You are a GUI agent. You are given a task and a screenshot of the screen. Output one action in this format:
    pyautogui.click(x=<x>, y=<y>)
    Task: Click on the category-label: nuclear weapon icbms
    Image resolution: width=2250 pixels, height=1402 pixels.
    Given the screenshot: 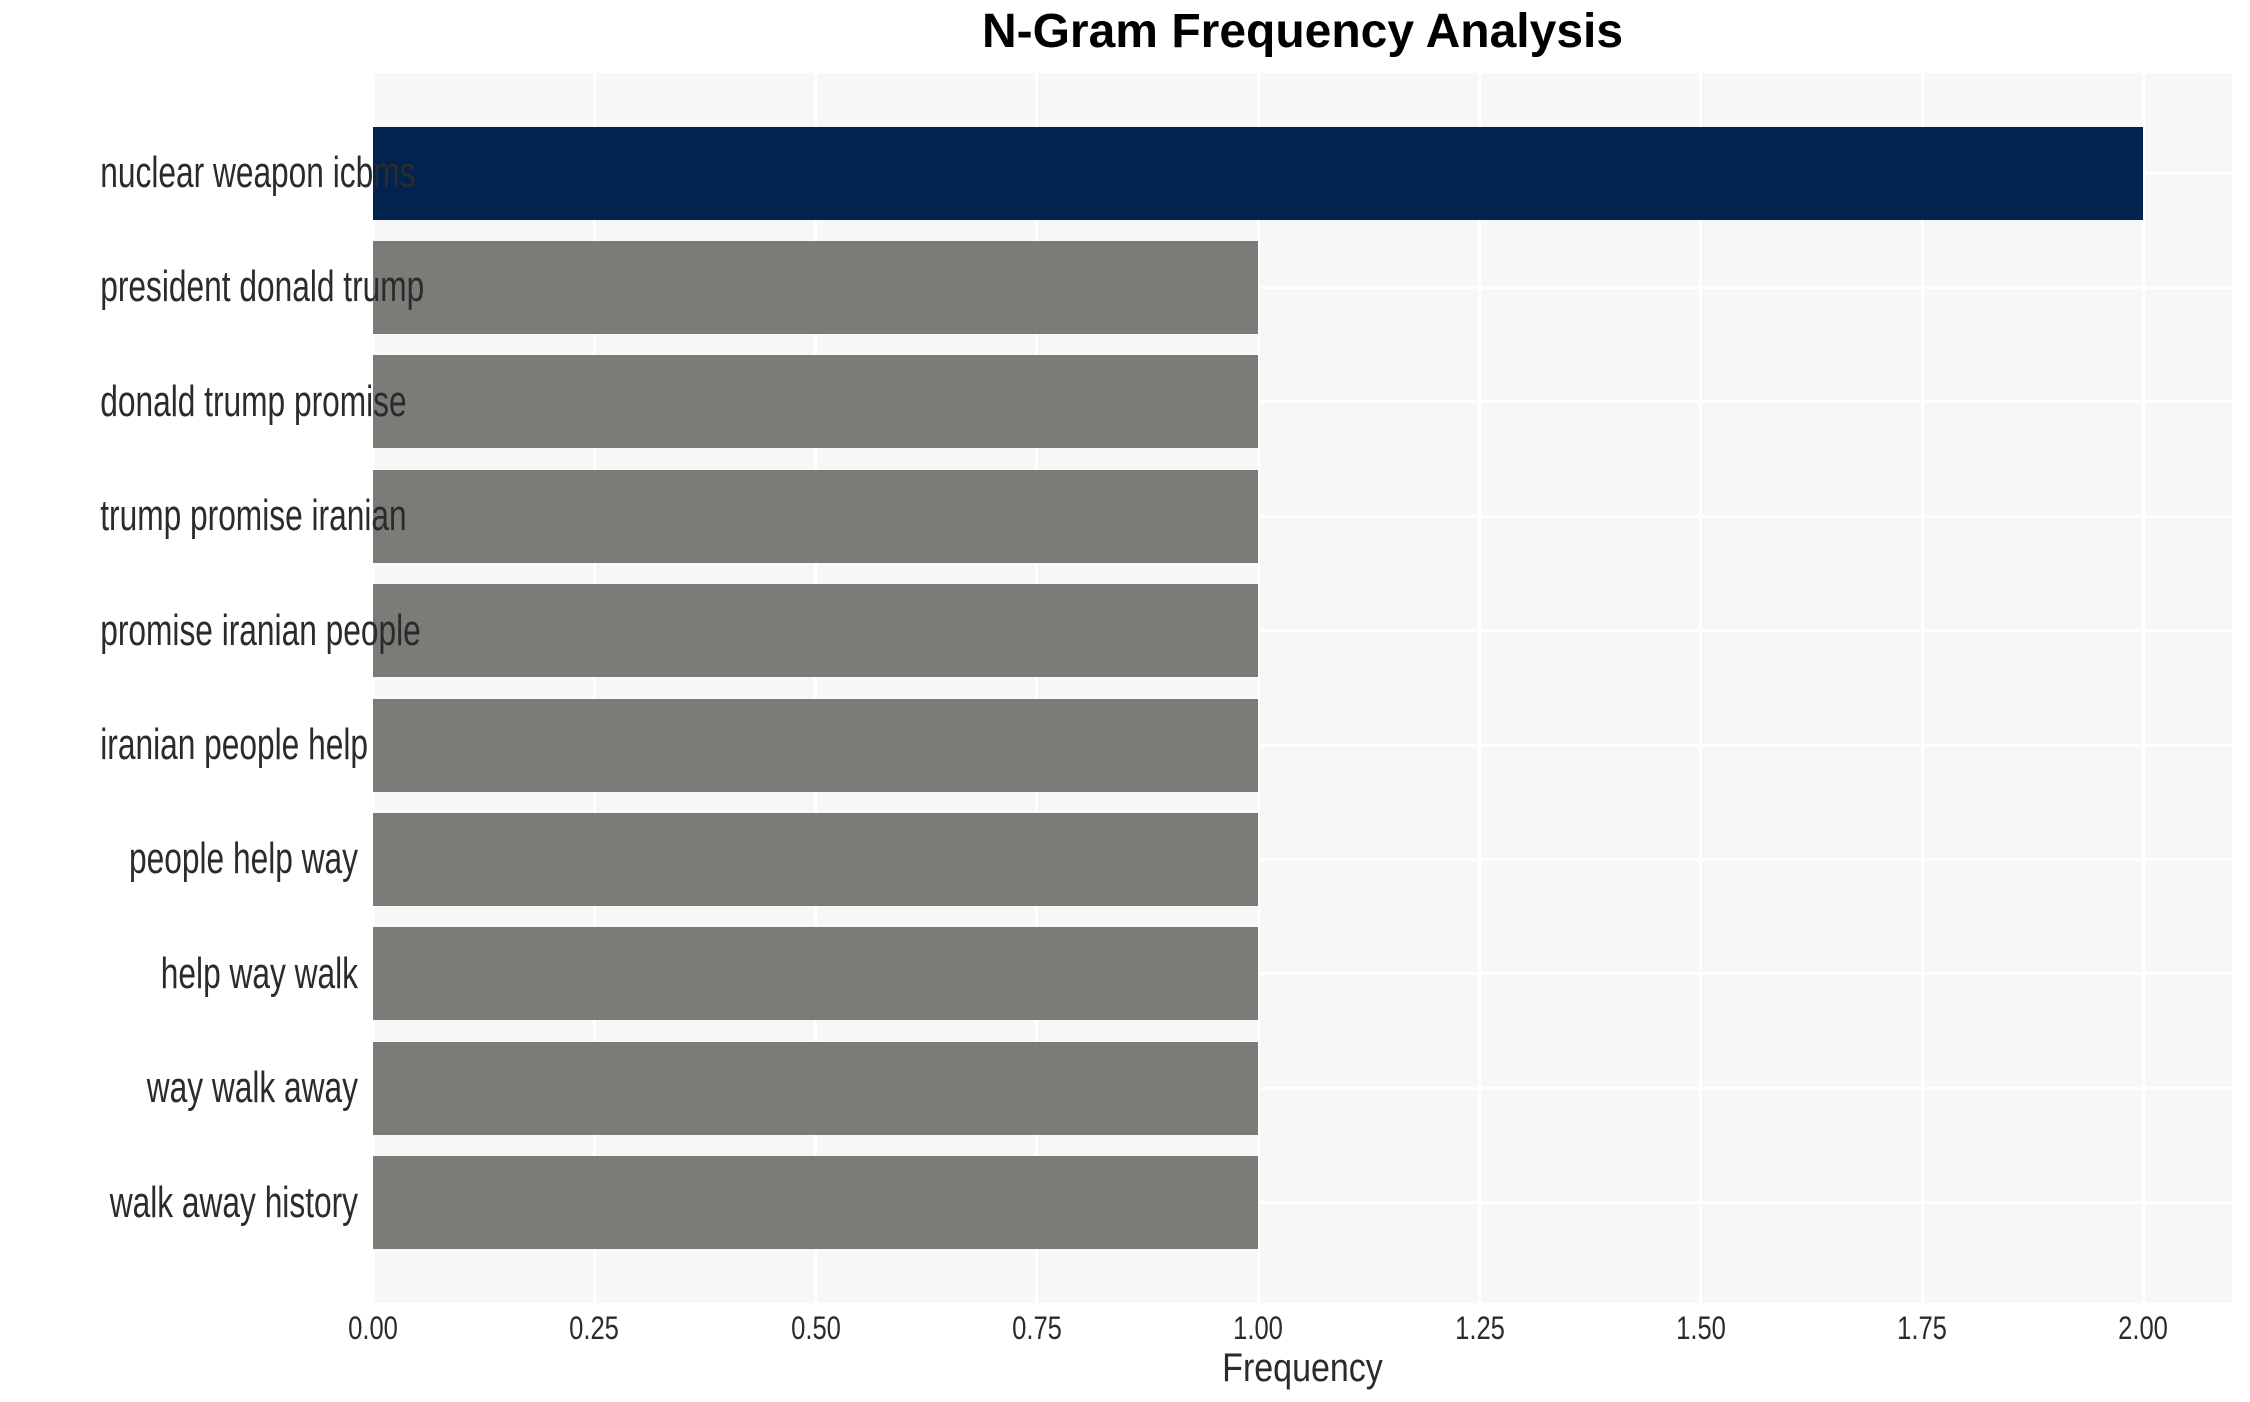 What is the action you would take?
    pyautogui.click(x=258, y=172)
    